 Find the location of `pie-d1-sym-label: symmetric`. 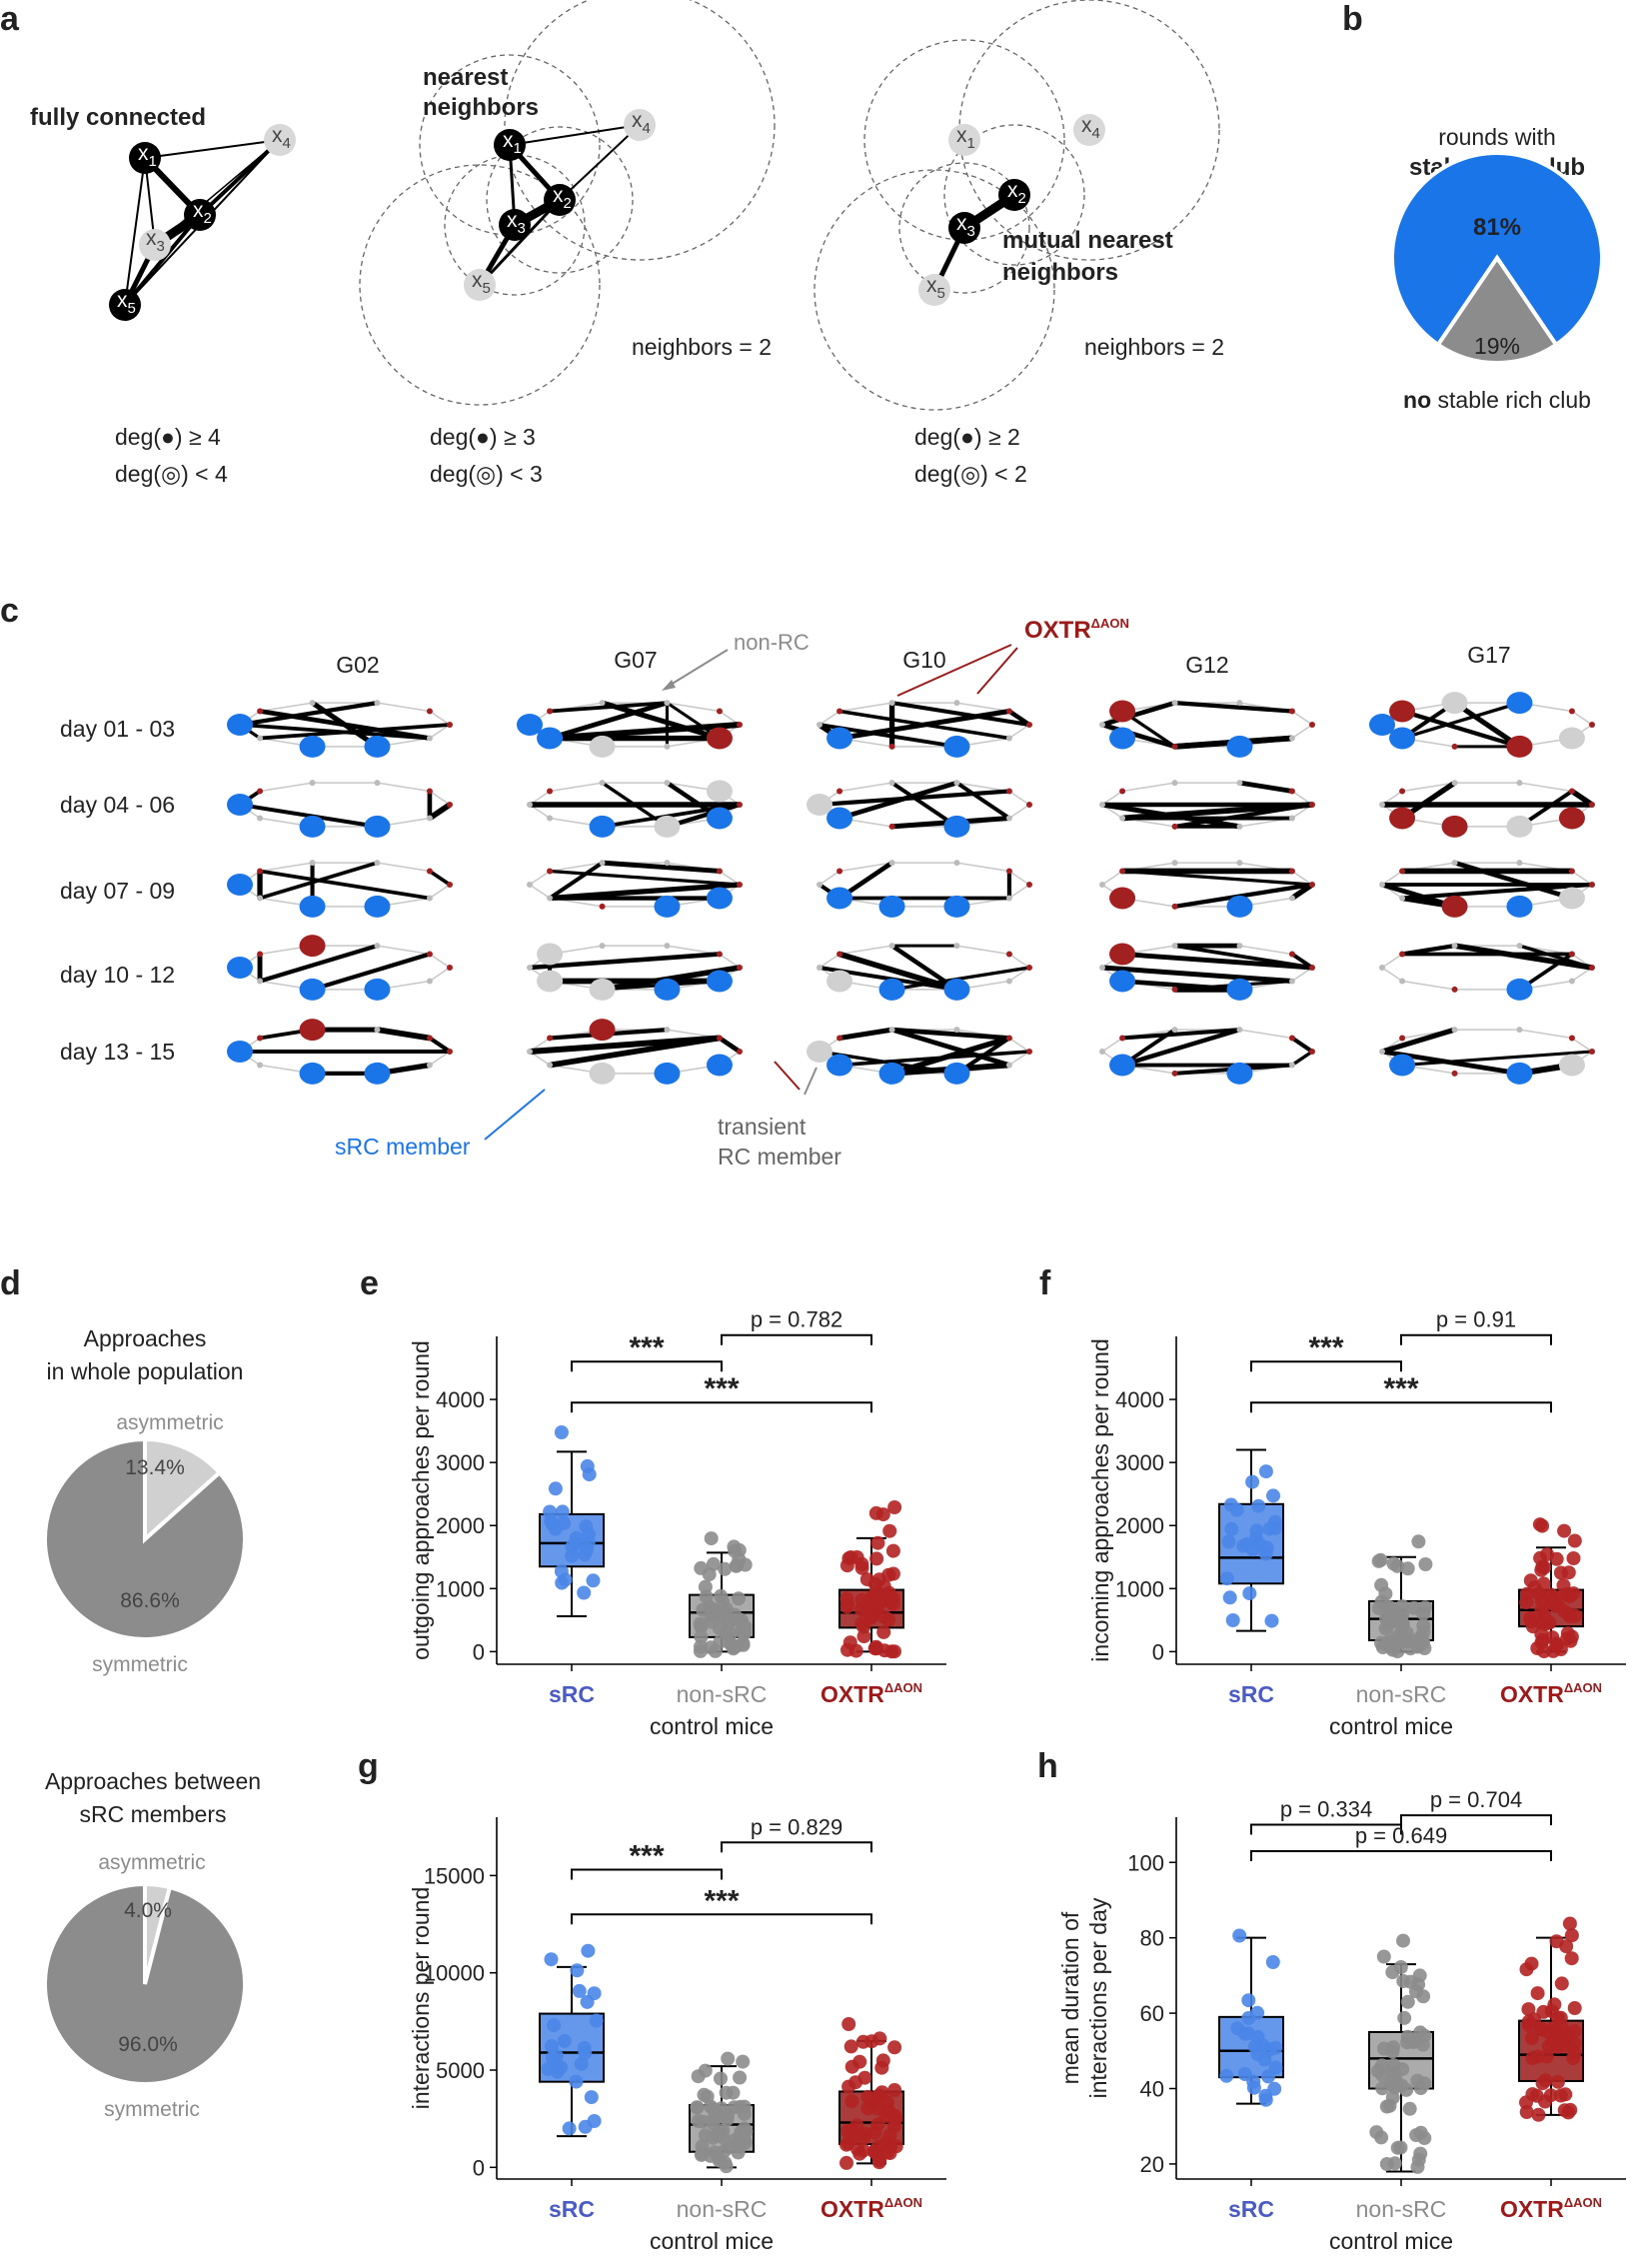

pie-d1-sym-label: symmetric is located at coordinates (140, 1664).